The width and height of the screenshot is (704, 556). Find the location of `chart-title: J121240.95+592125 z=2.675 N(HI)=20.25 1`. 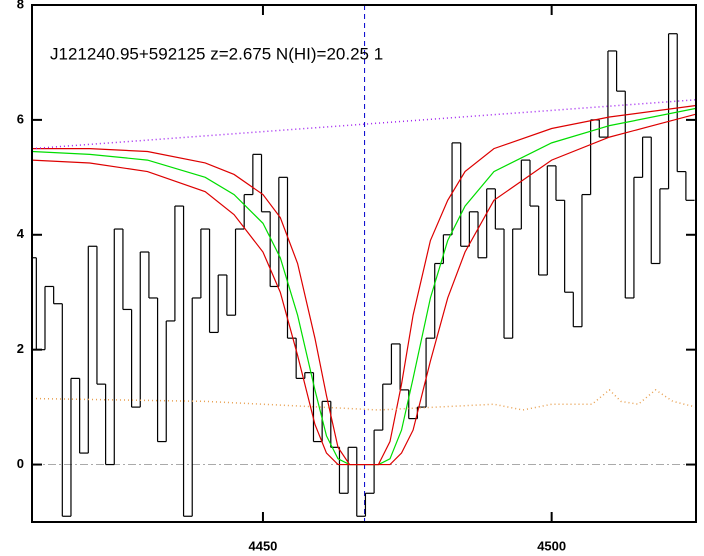

chart-title: J121240.95+592125 z=2.675 N(HI)=20.25 1 is located at coordinates (216, 53).